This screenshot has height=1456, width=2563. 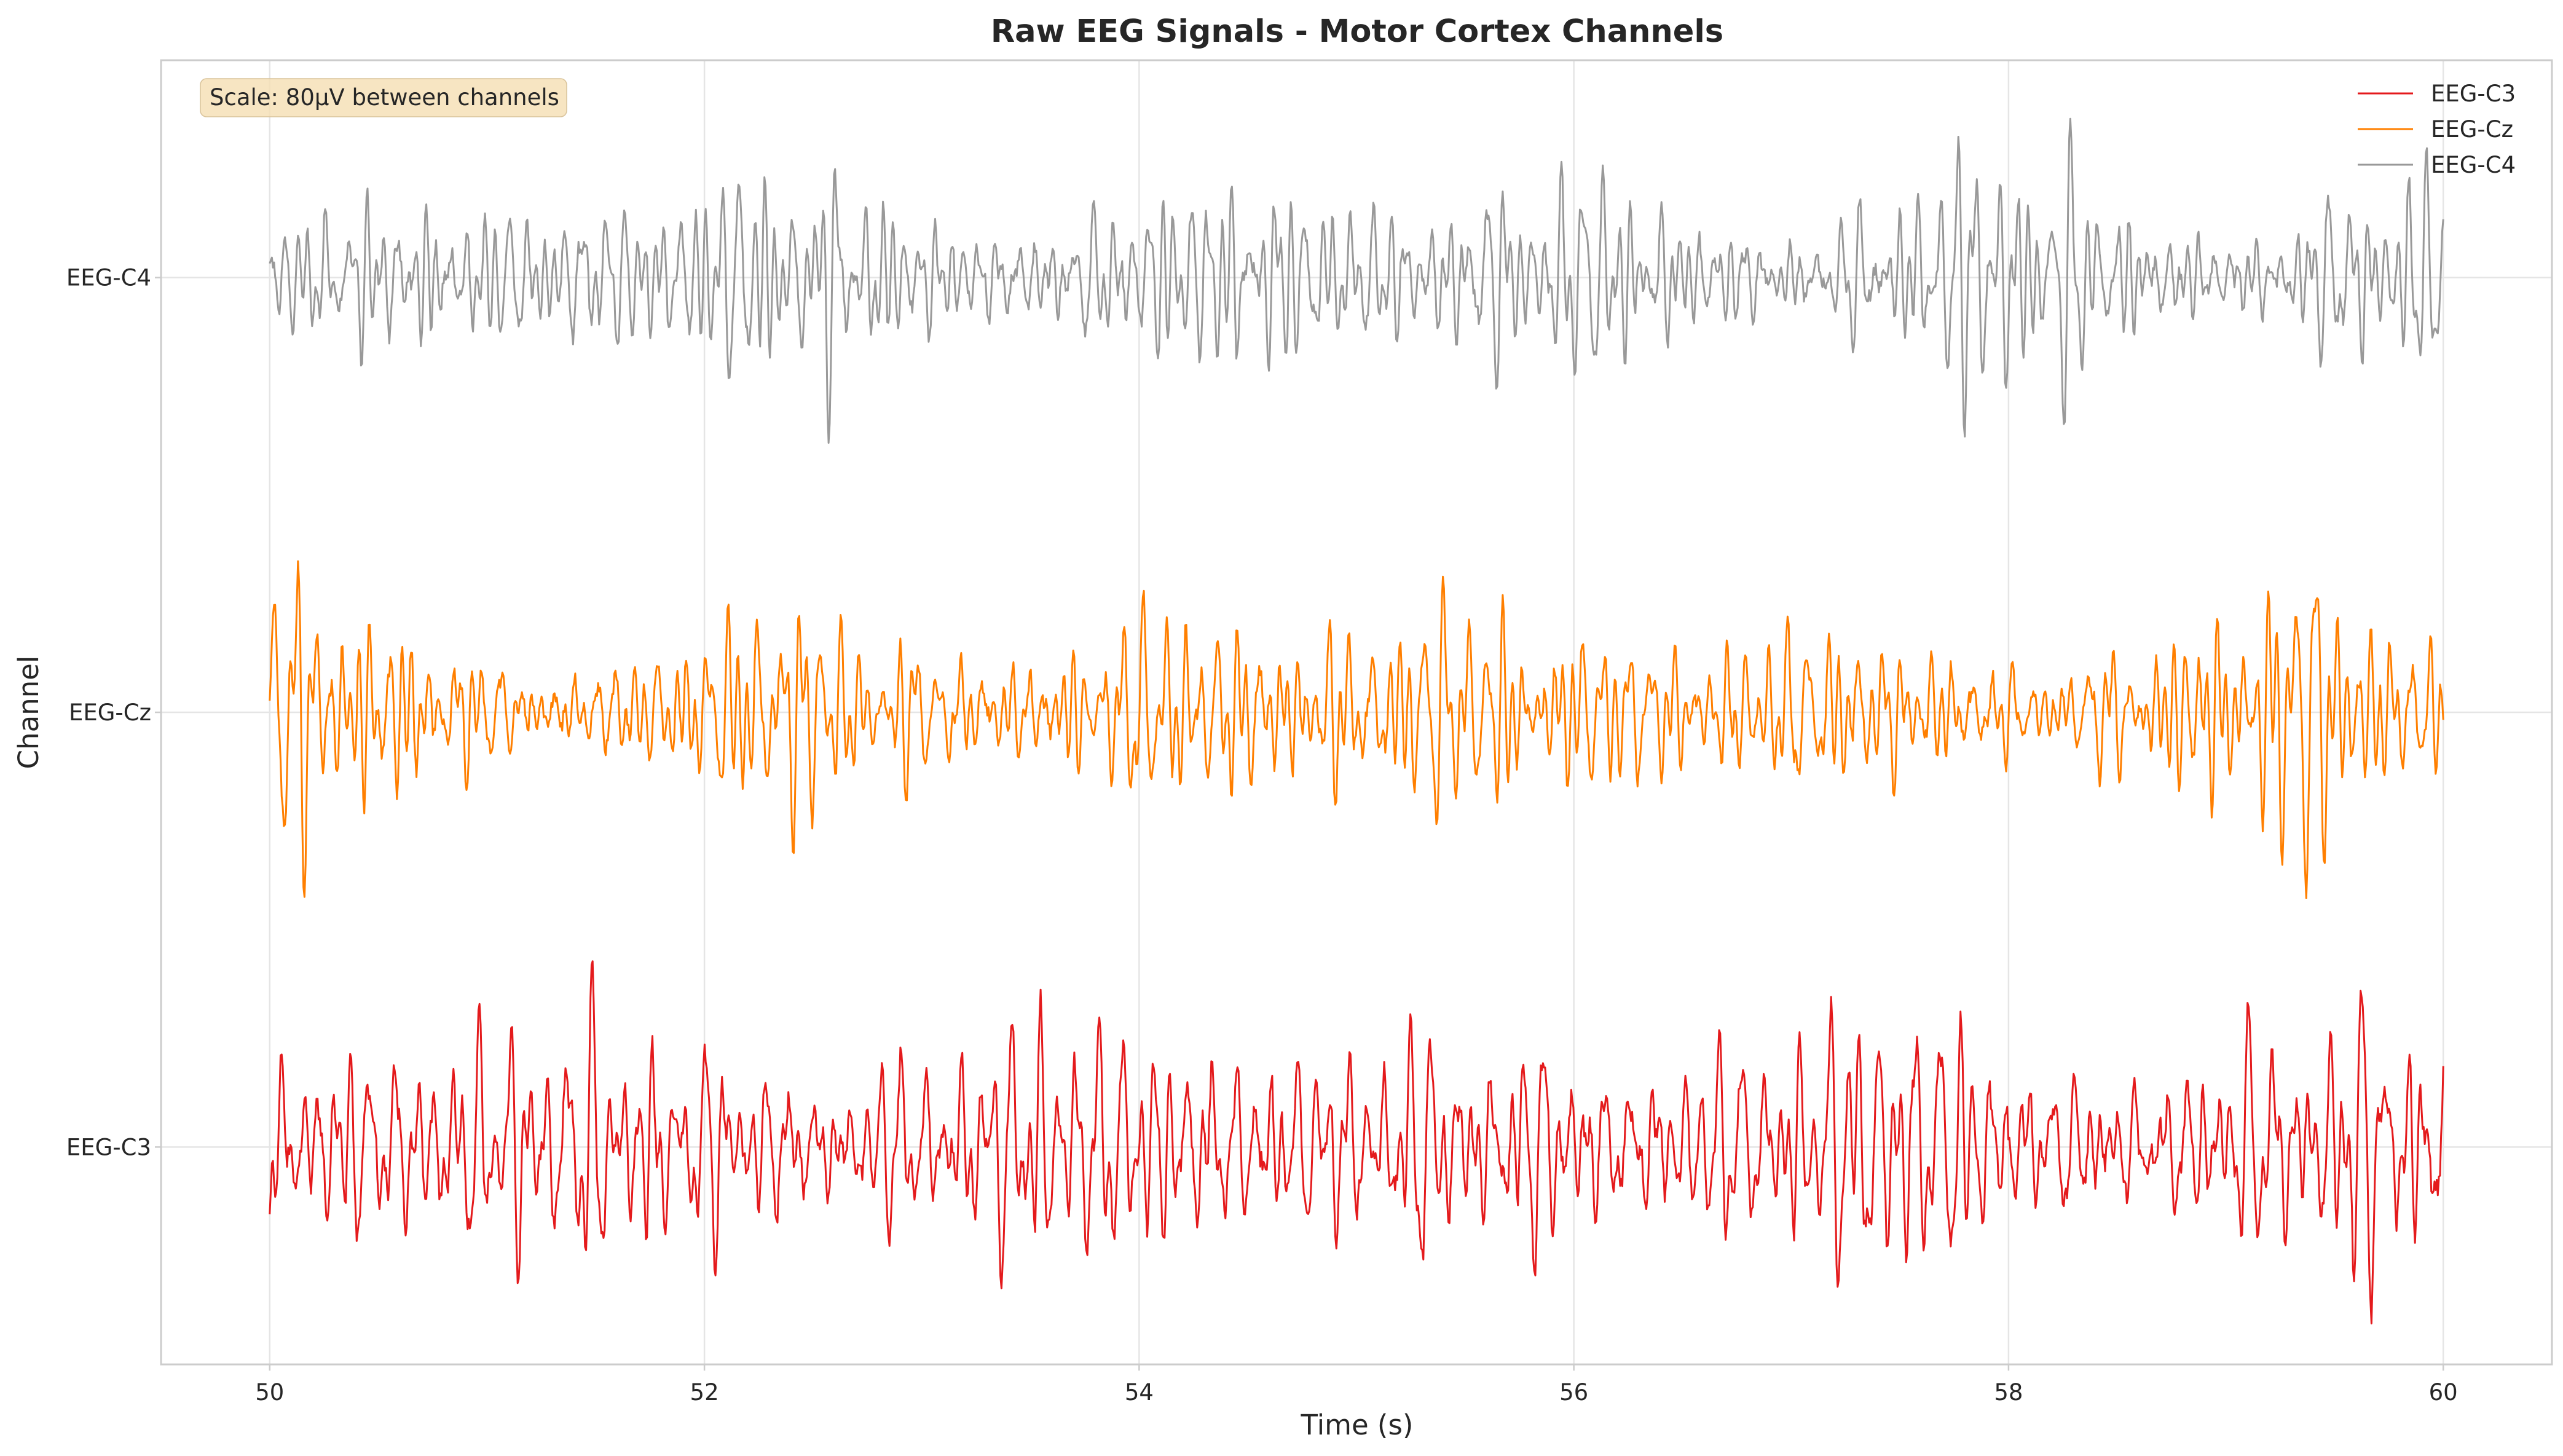 What do you see at coordinates (109, 1147) in the screenshot?
I see `y-tick-label: EEG-C3` at bounding box center [109, 1147].